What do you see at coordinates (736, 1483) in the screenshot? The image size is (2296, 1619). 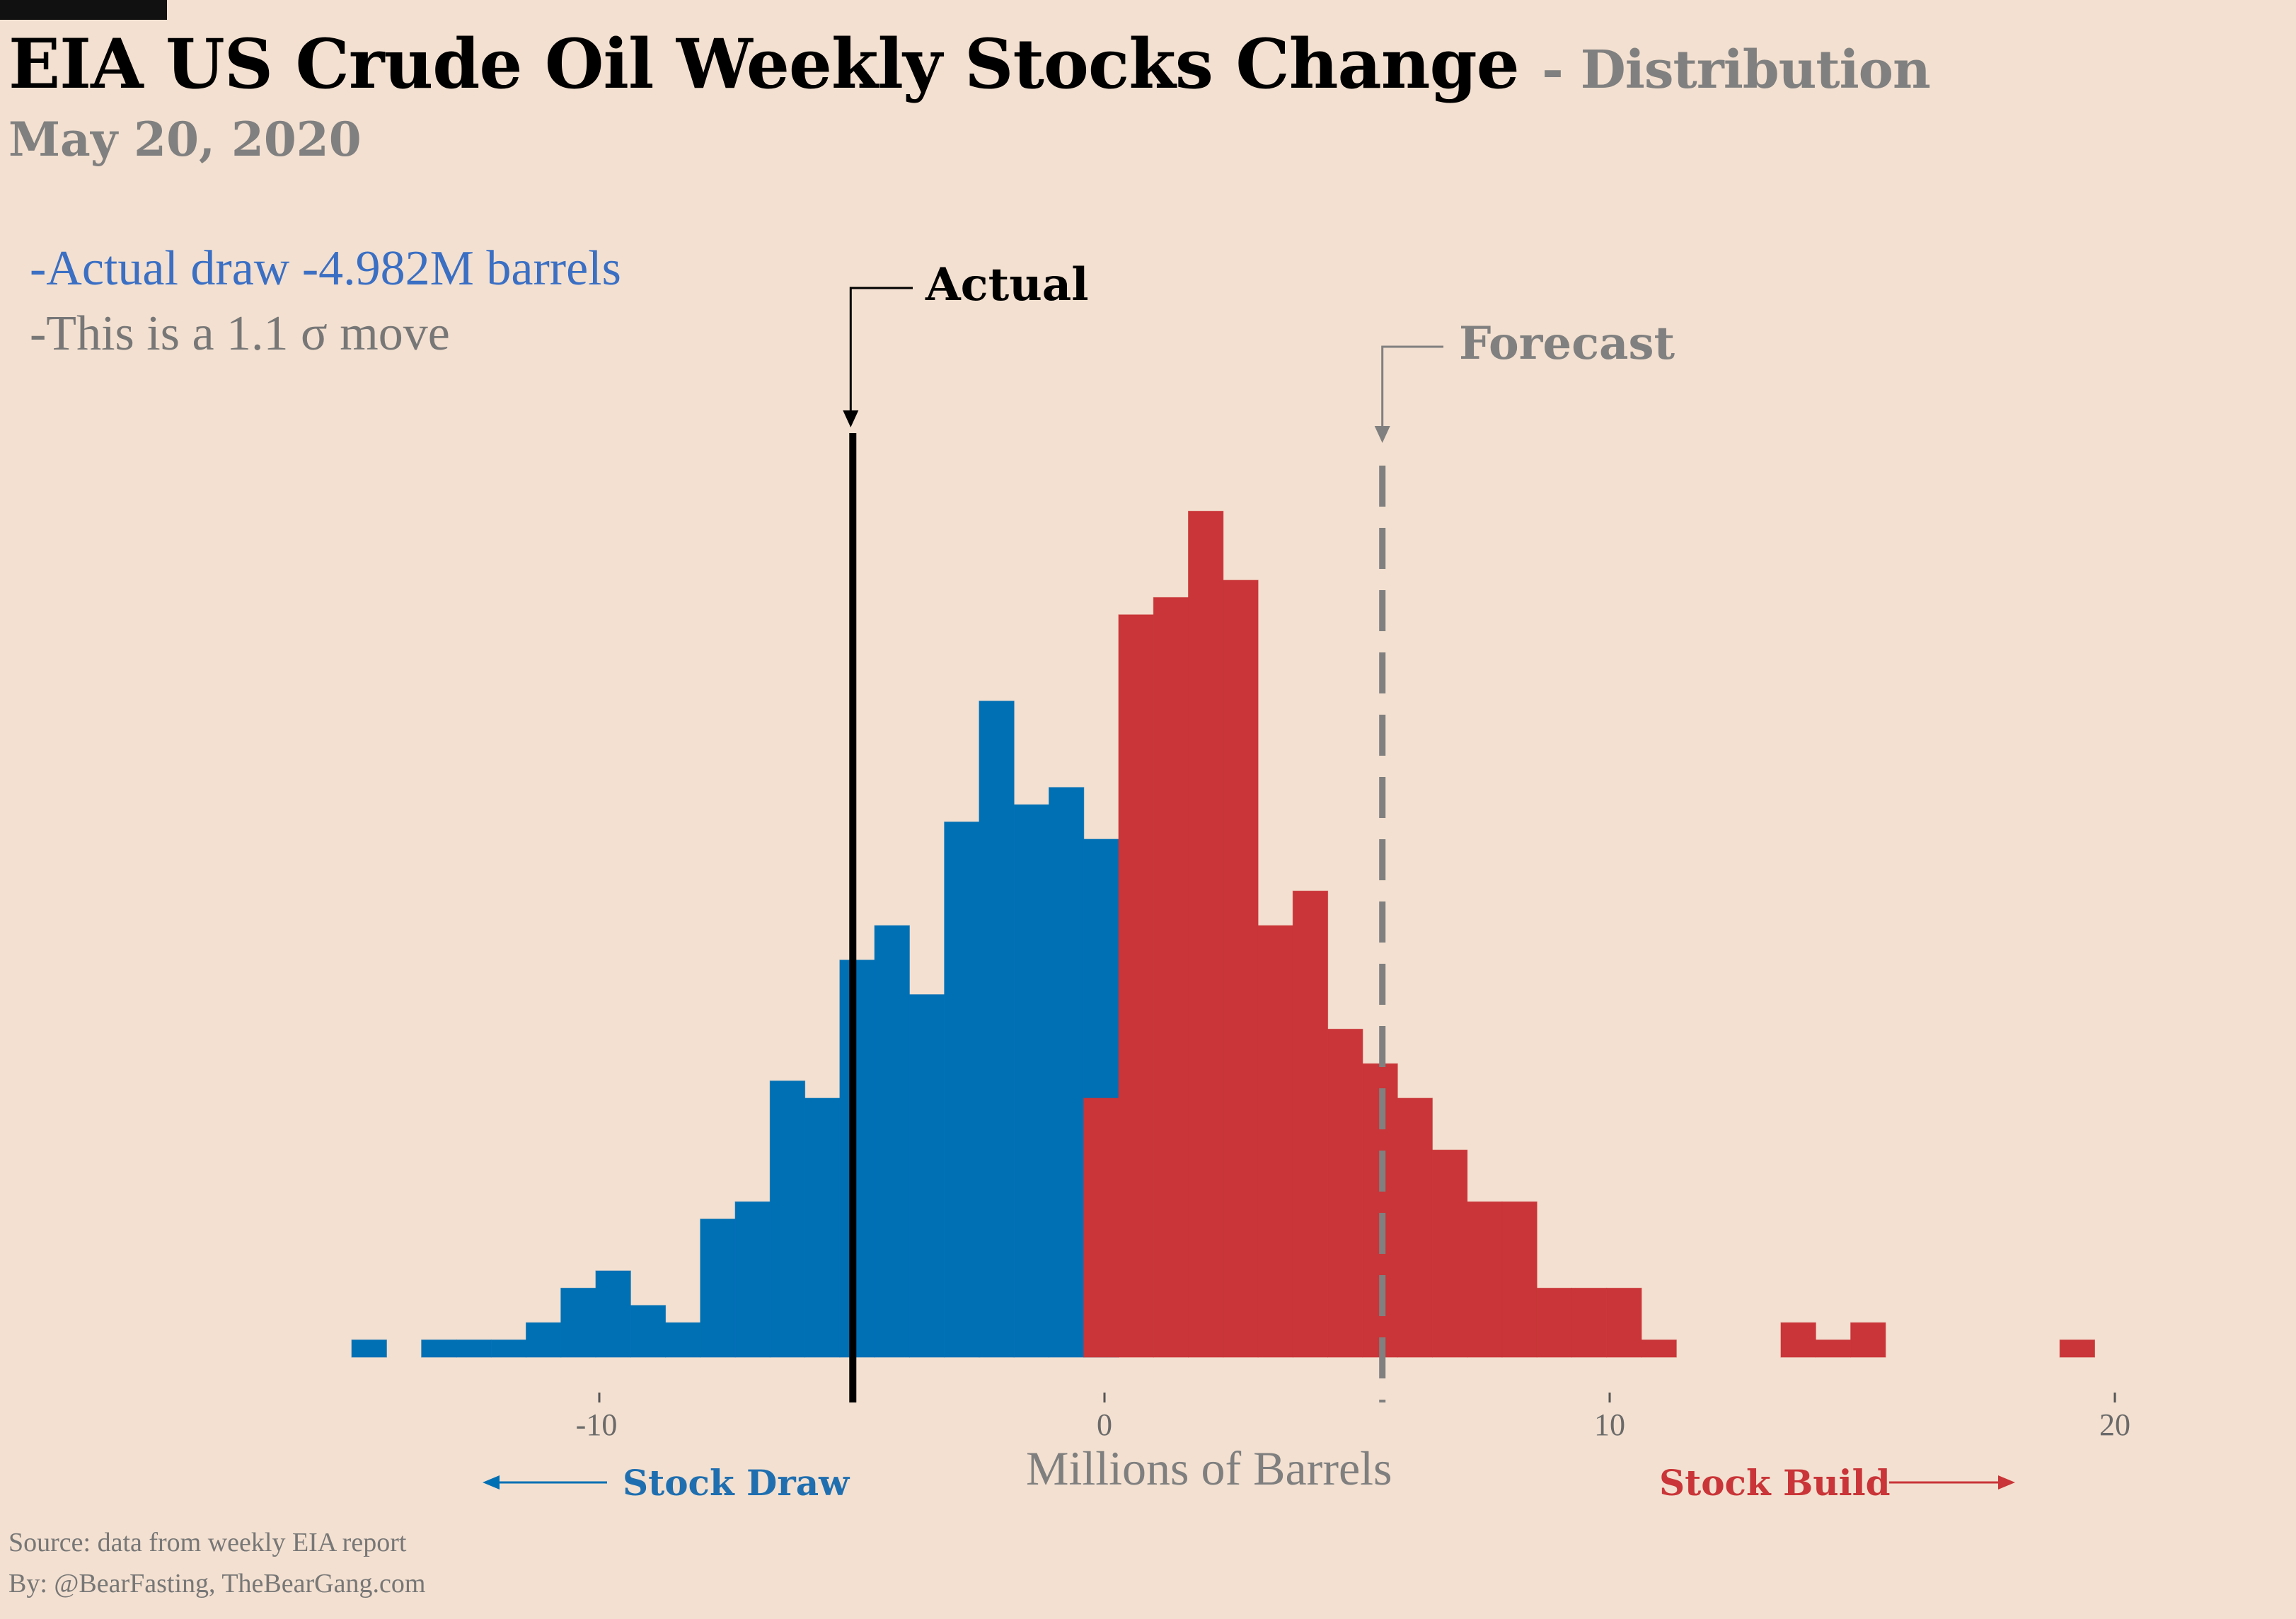 I see `stock-draw-label: Stock Draw` at bounding box center [736, 1483].